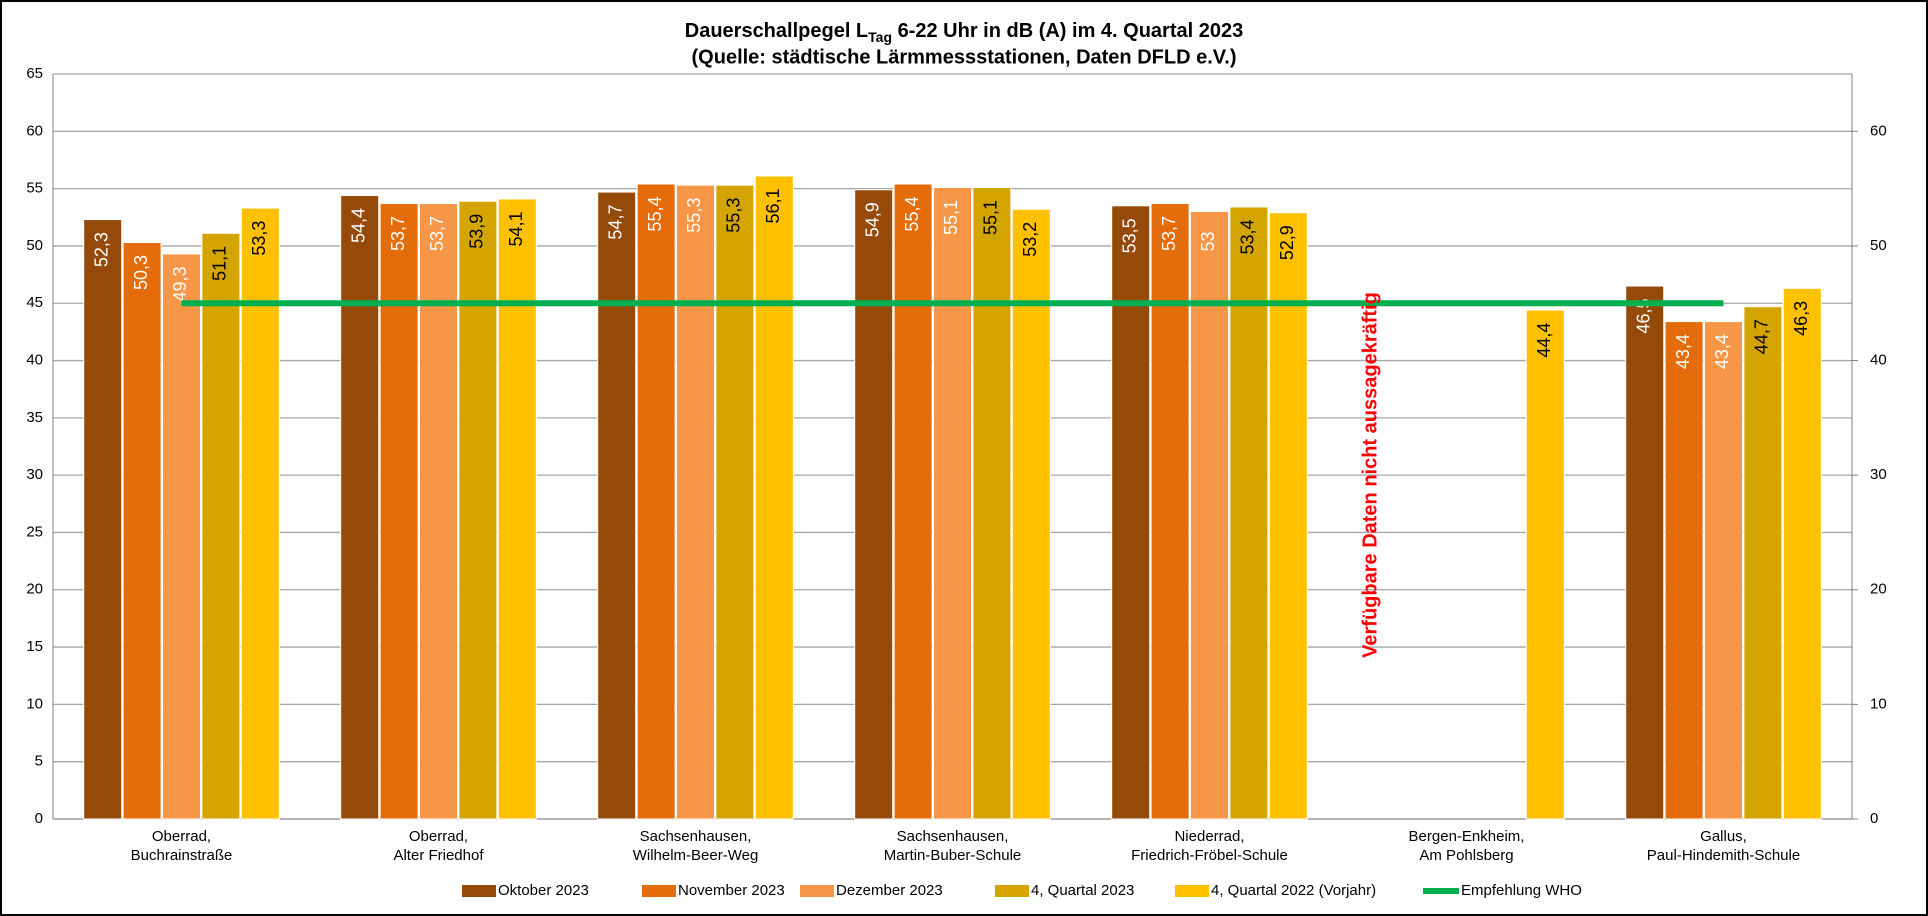  Describe the element at coordinates (615, 222) in the screenshot. I see `value-label: 54,7` at that location.